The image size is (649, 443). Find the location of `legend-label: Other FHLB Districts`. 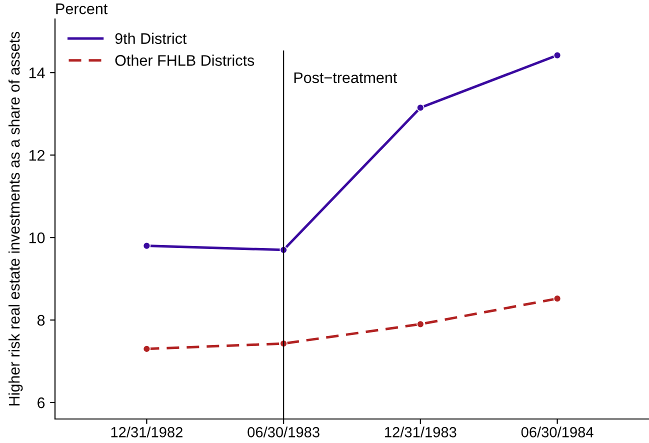

legend-label: Other FHLB Districts is located at coordinates (184, 60).